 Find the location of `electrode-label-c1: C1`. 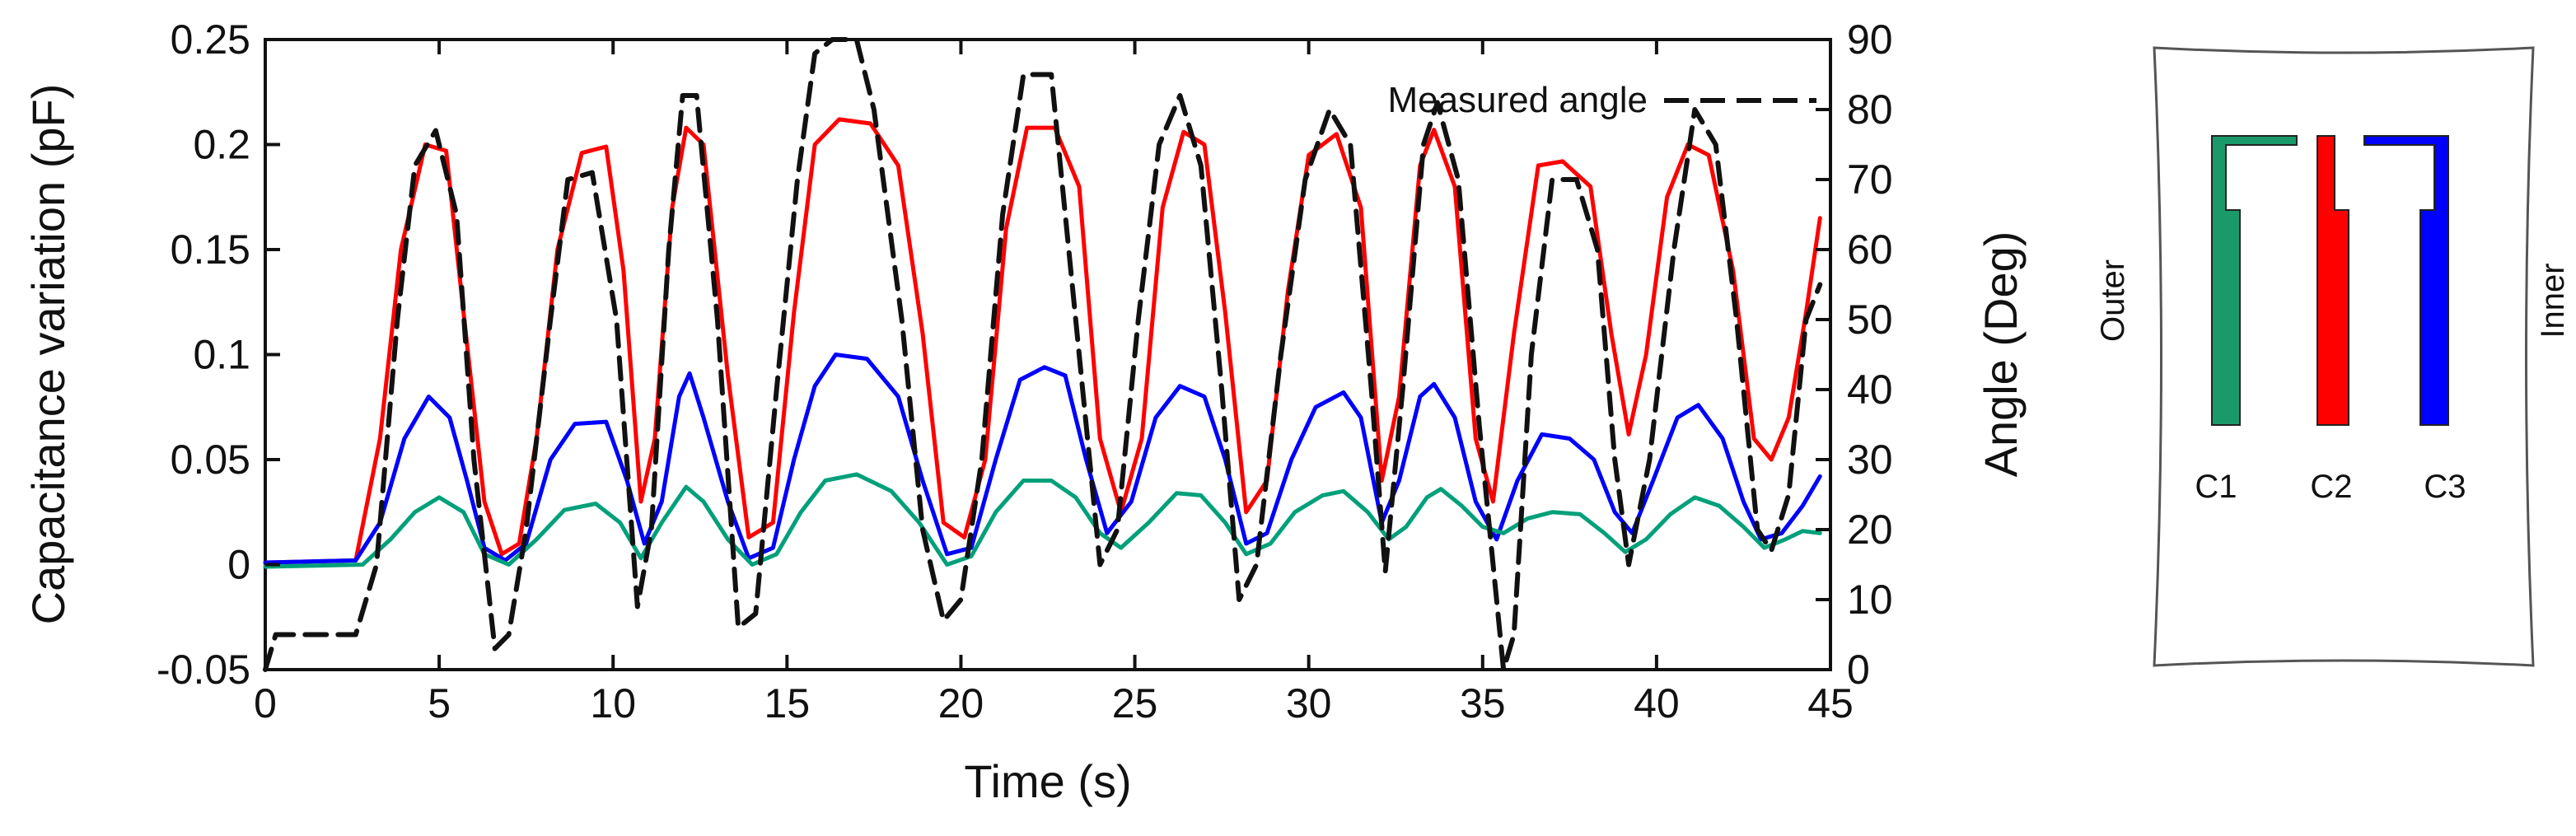

electrode-label-c1: C1 is located at coordinates (2216, 487).